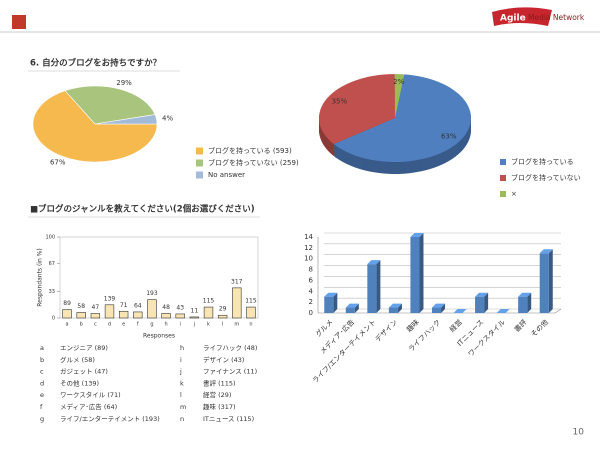 This screenshot has height=450, width=600. What do you see at coordinates (514, 194) in the screenshot?
I see `legend-label: ×` at bounding box center [514, 194].